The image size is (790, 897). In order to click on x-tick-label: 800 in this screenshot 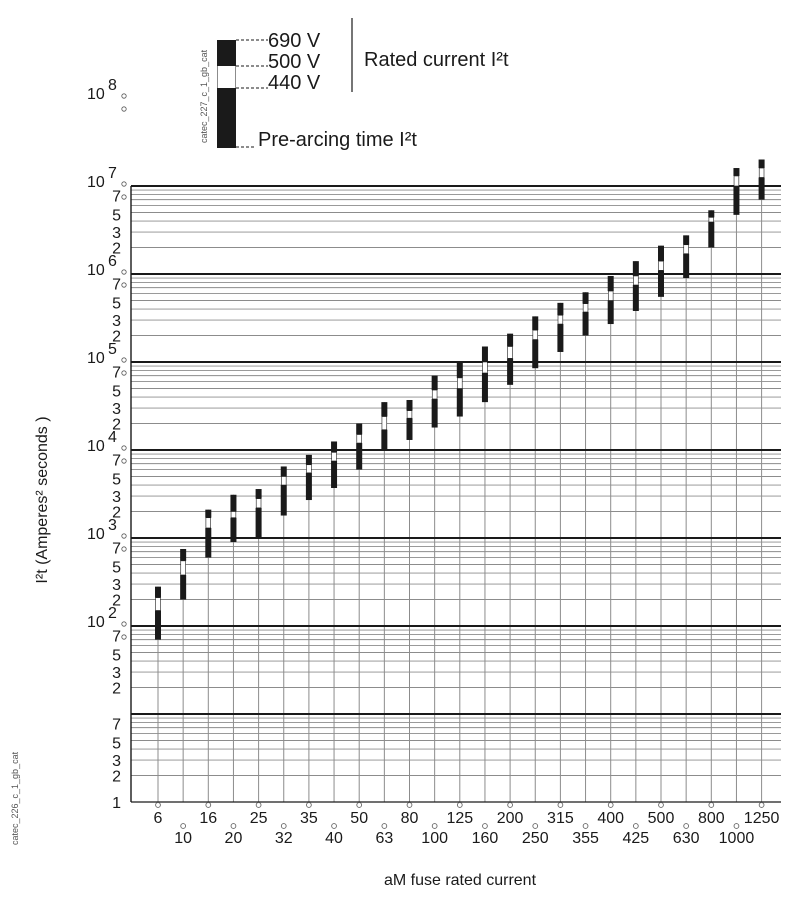, I will do `click(711, 818)`.